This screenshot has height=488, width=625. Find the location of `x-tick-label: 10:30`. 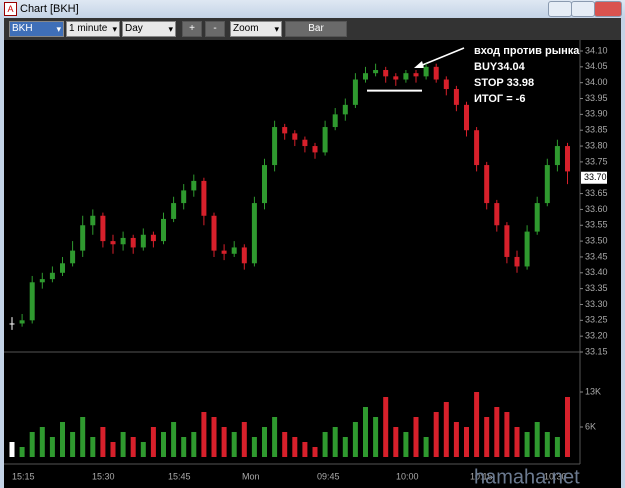

x-tick-label: 10:30 is located at coordinates (555, 476).